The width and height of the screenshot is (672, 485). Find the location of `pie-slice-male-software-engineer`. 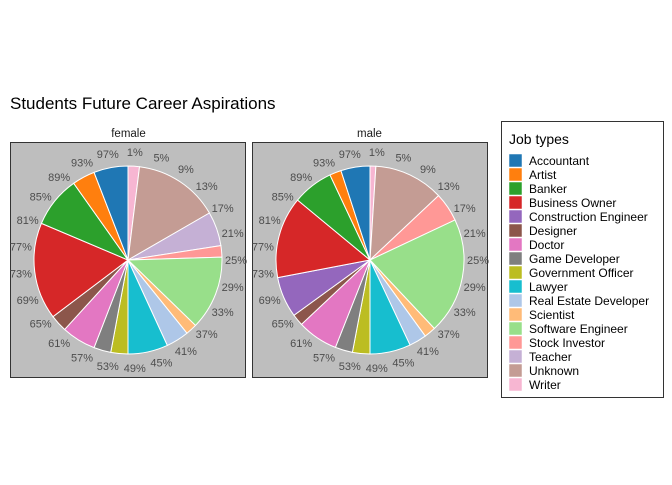

pie-slice-male-software-engineer is located at coordinates (417, 274).